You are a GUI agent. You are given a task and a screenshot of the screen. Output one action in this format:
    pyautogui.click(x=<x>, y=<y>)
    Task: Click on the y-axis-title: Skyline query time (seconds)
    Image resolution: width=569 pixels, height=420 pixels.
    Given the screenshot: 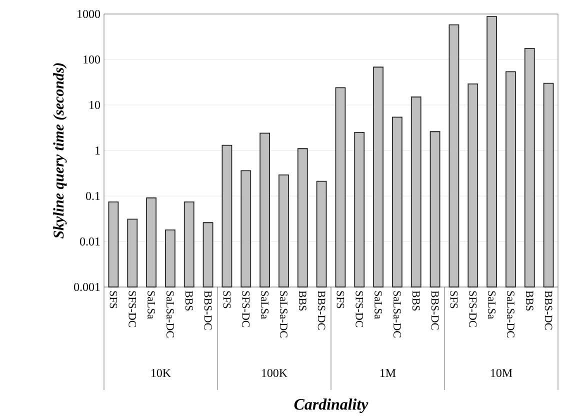 What is the action you would take?
    pyautogui.click(x=60, y=150)
    